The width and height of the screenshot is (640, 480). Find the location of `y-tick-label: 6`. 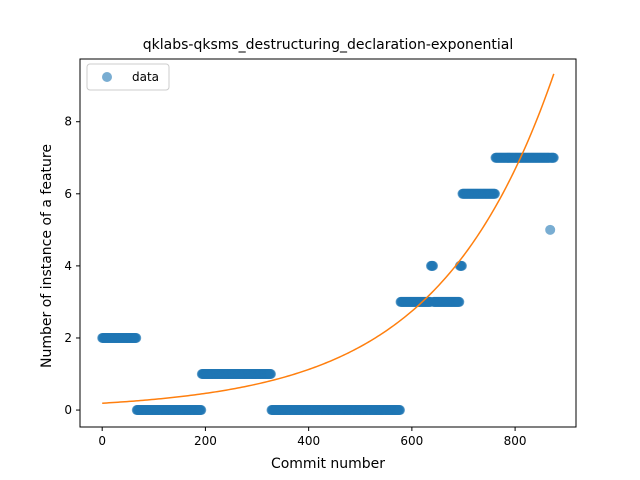

y-tick-label: 6 is located at coordinates (68, 194).